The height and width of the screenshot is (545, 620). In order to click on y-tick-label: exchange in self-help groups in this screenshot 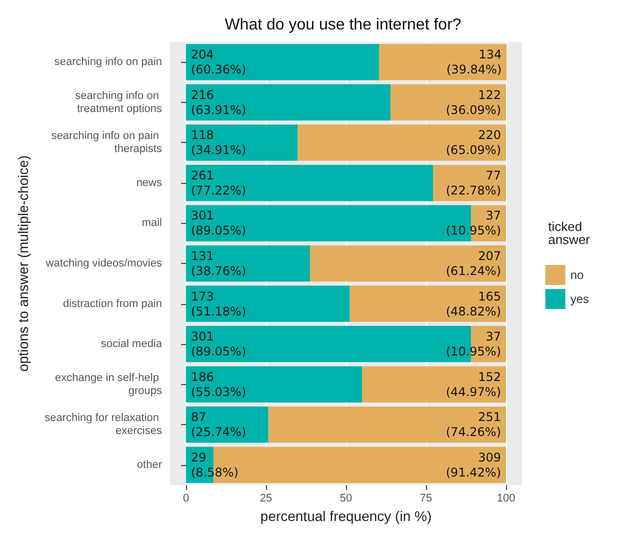, I will do `click(108, 384)`.